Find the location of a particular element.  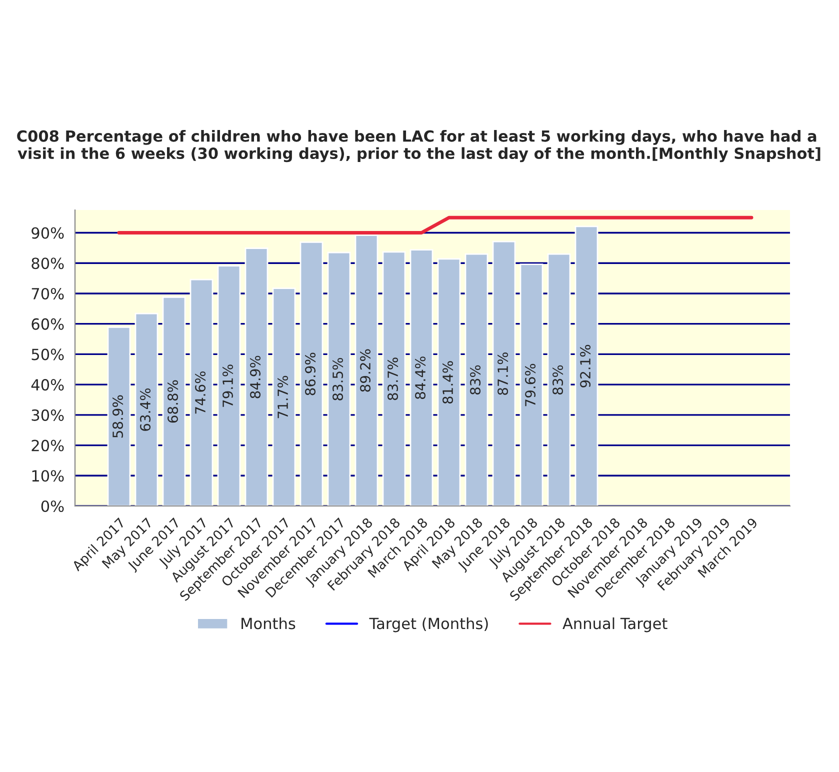

y-tick-label: 50% is located at coordinates (48, 354).